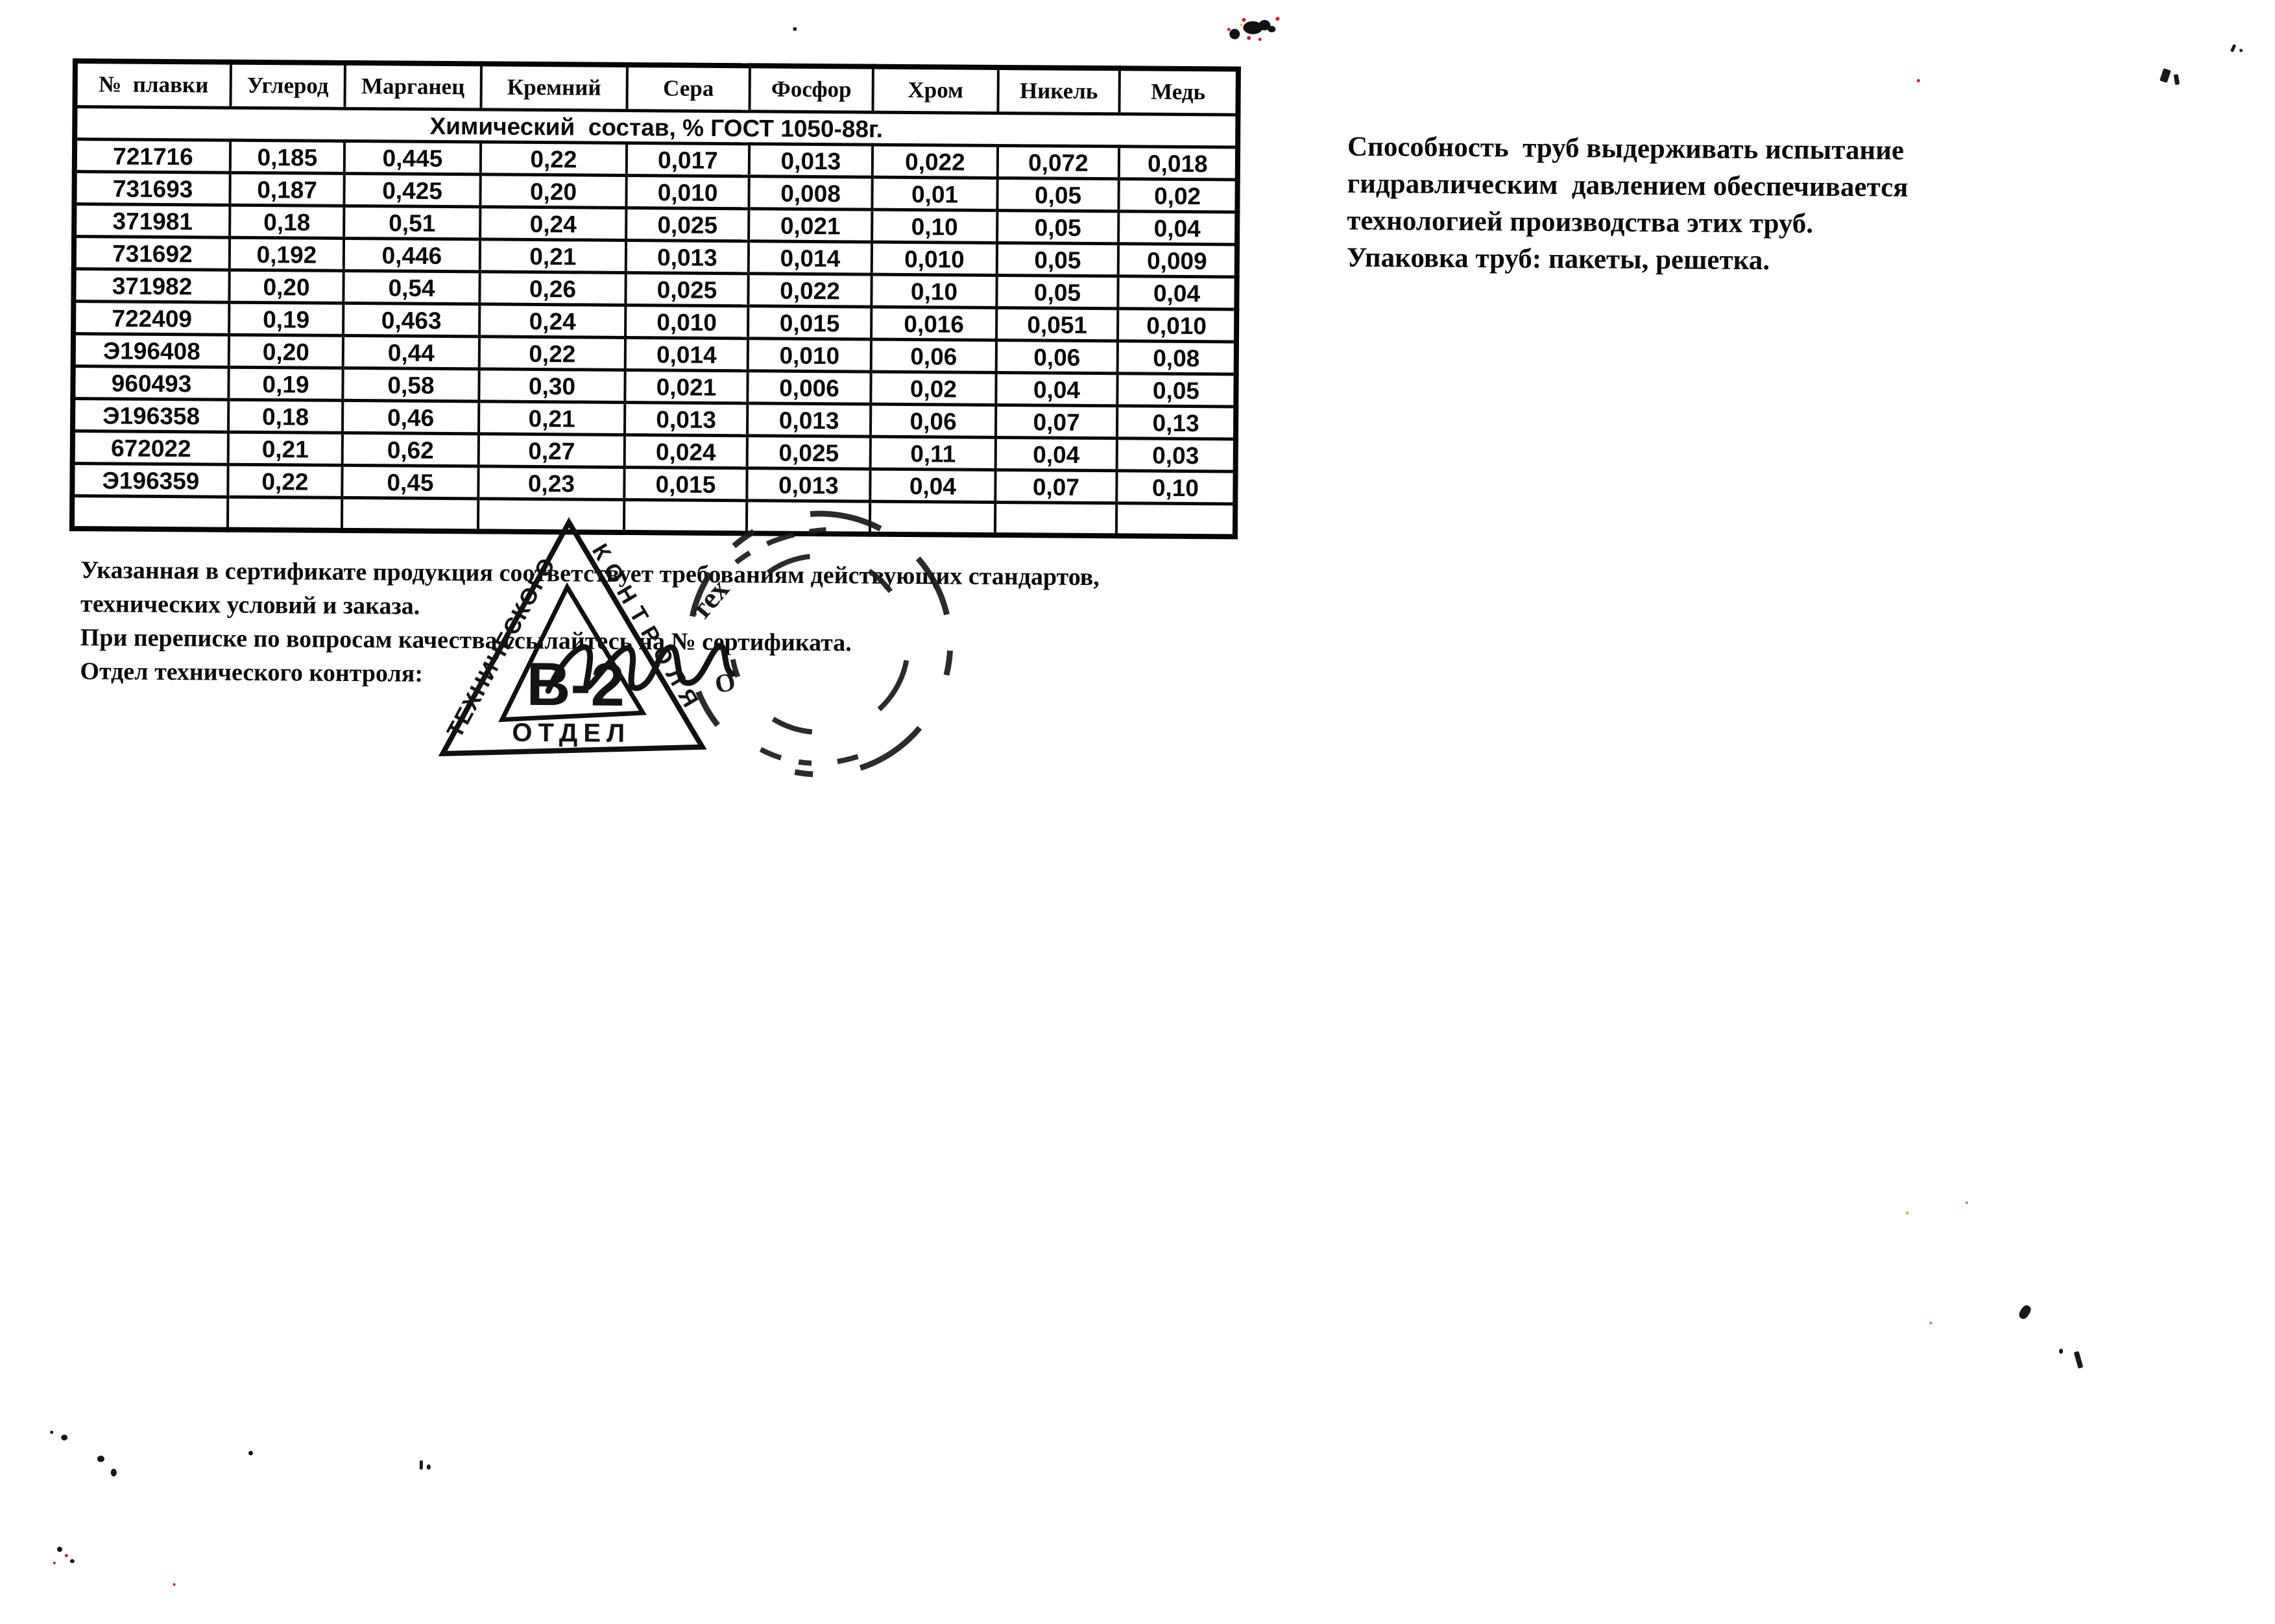 Image resolution: width=2275 pixels, height=1624 pixels. What do you see at coordinates (1178, 163) in the screenshot?
I see `value-cell: 0,018` at bounding box center [1178, 163].